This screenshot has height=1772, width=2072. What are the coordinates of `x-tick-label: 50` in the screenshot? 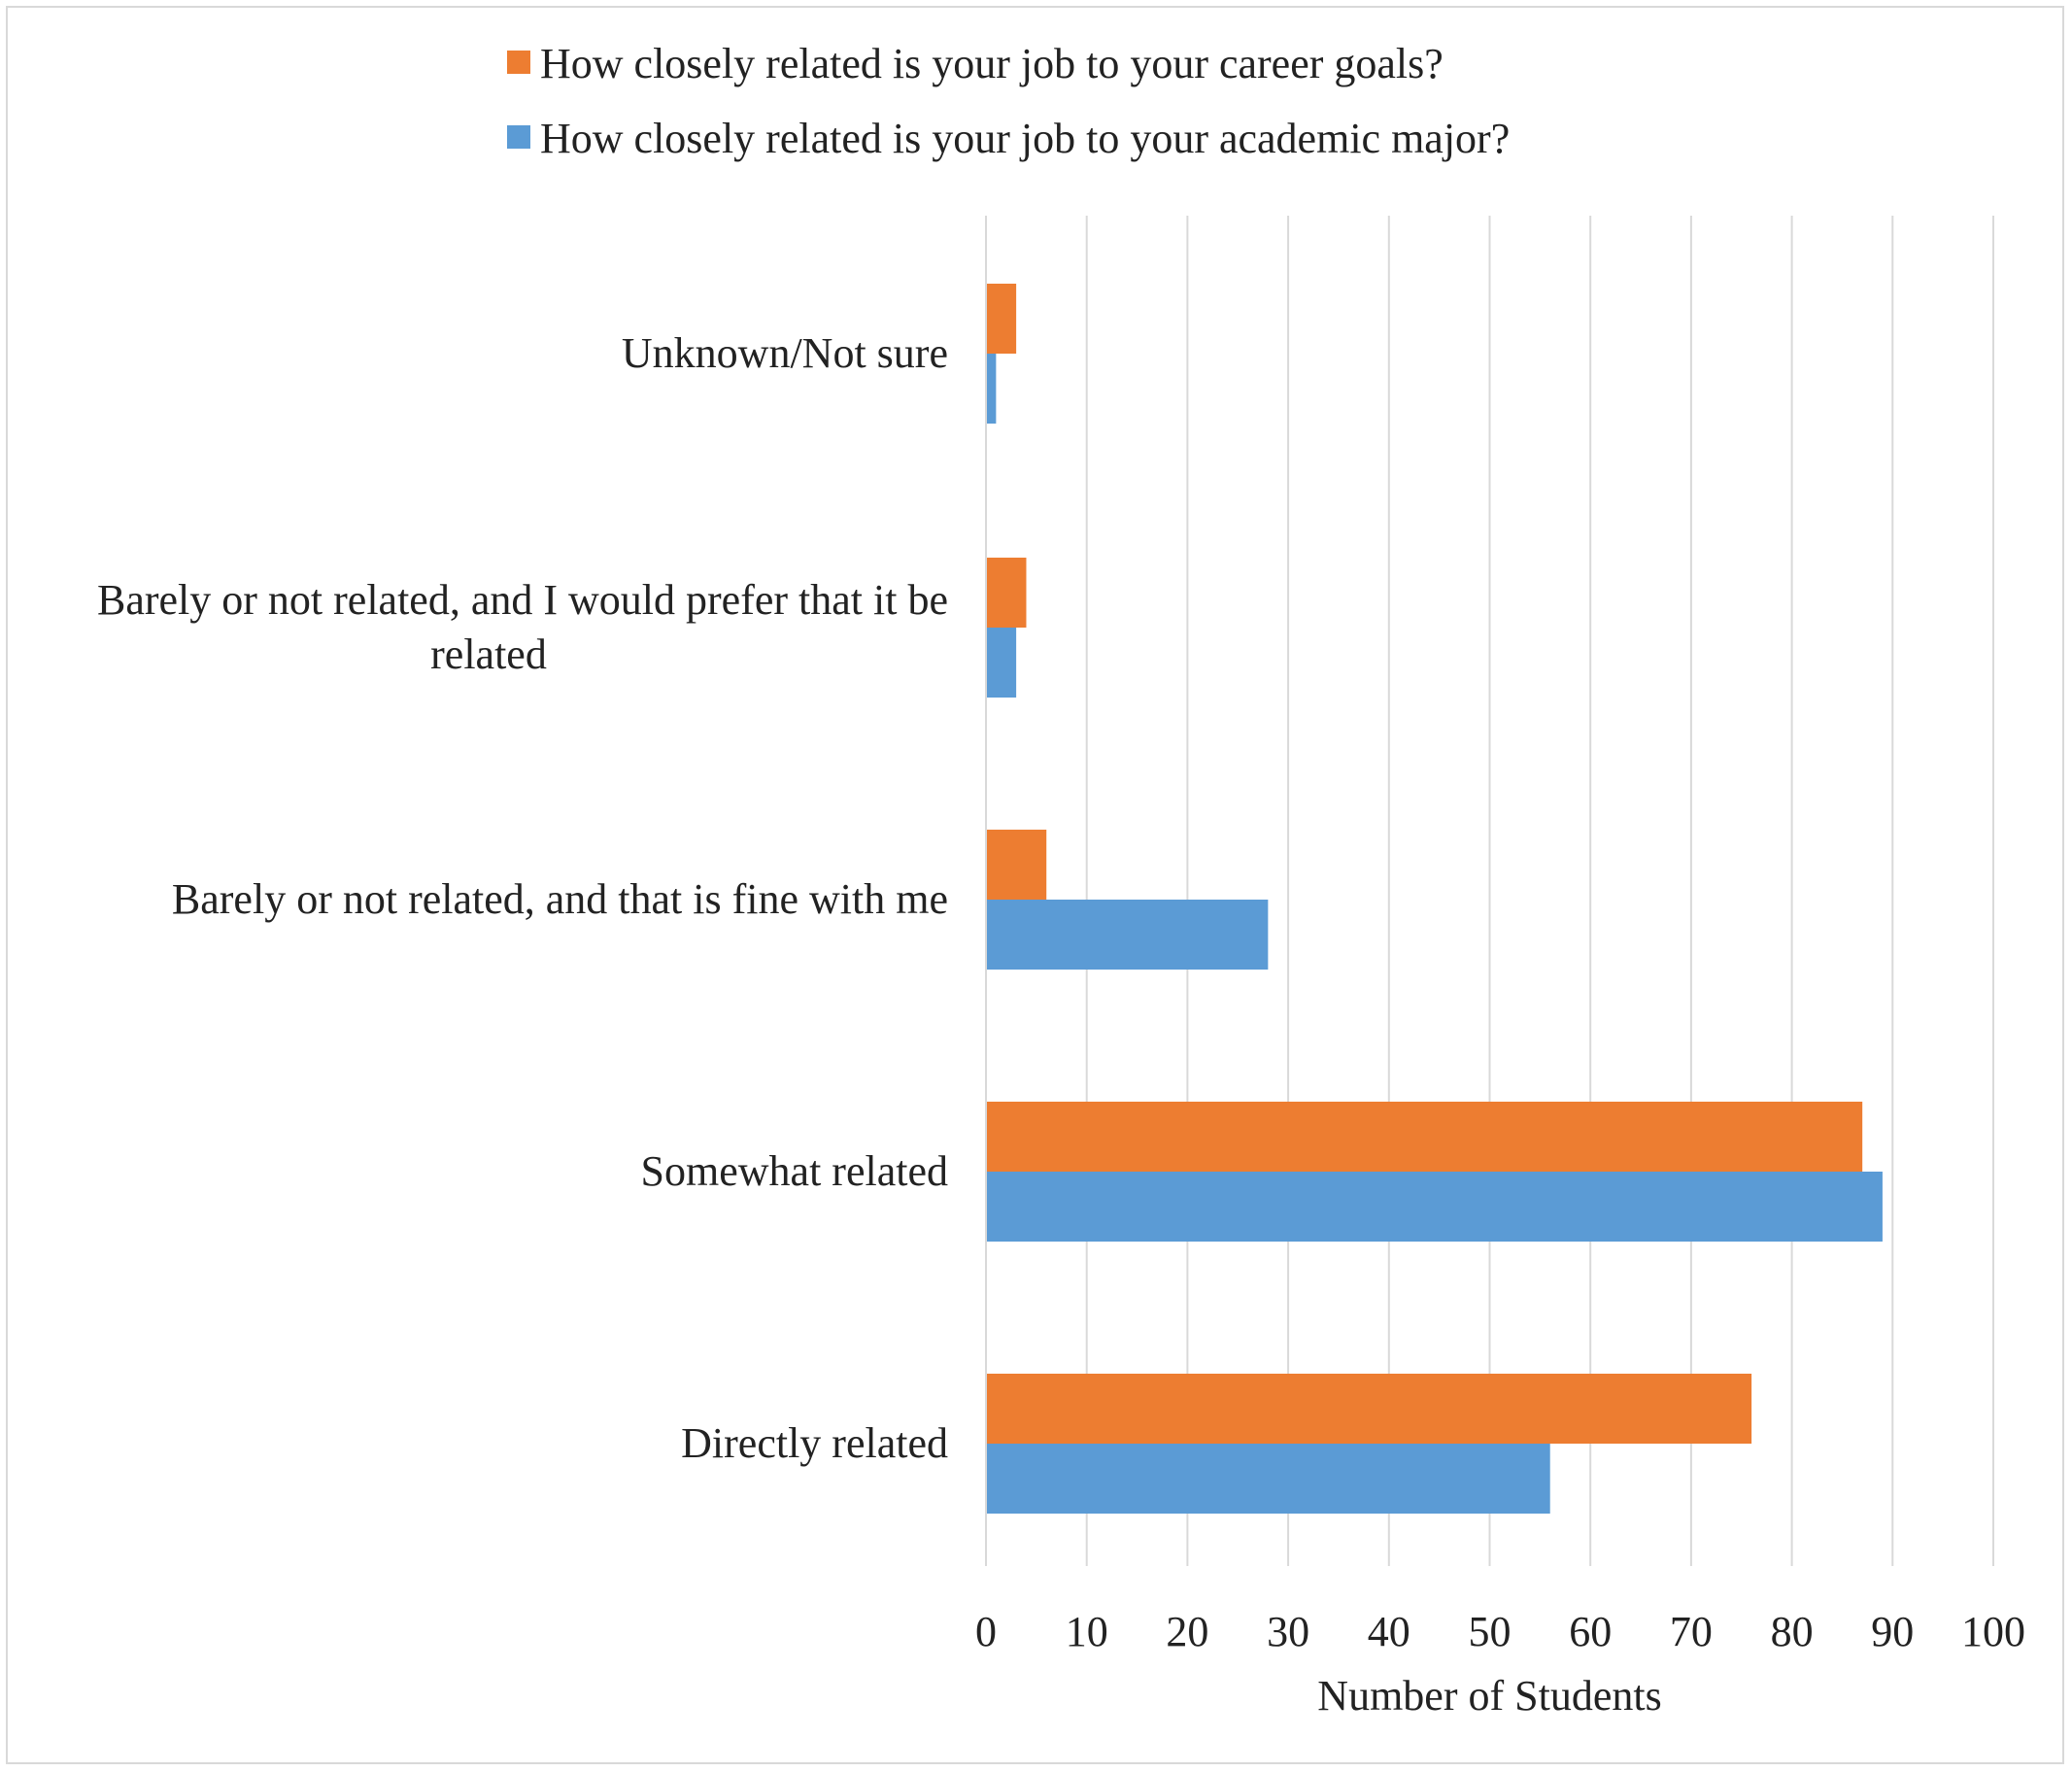 It's located at (1490, 1631).